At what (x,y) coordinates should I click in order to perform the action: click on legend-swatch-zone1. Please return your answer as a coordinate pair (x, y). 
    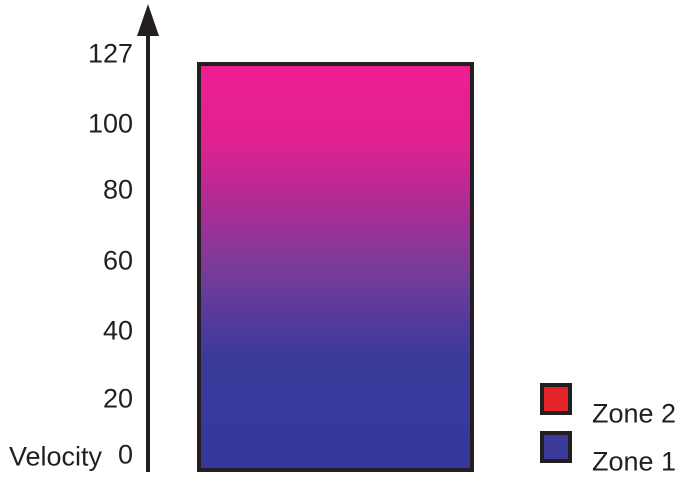
    Looking at the image, I should click on (556, 447).